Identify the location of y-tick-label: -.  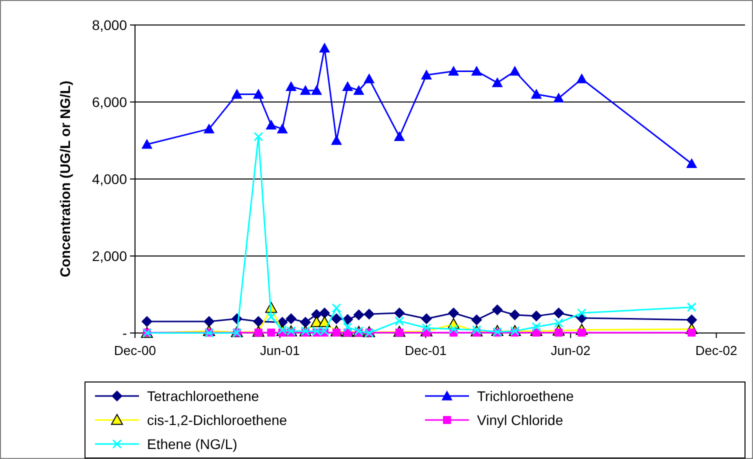
(125, 332).